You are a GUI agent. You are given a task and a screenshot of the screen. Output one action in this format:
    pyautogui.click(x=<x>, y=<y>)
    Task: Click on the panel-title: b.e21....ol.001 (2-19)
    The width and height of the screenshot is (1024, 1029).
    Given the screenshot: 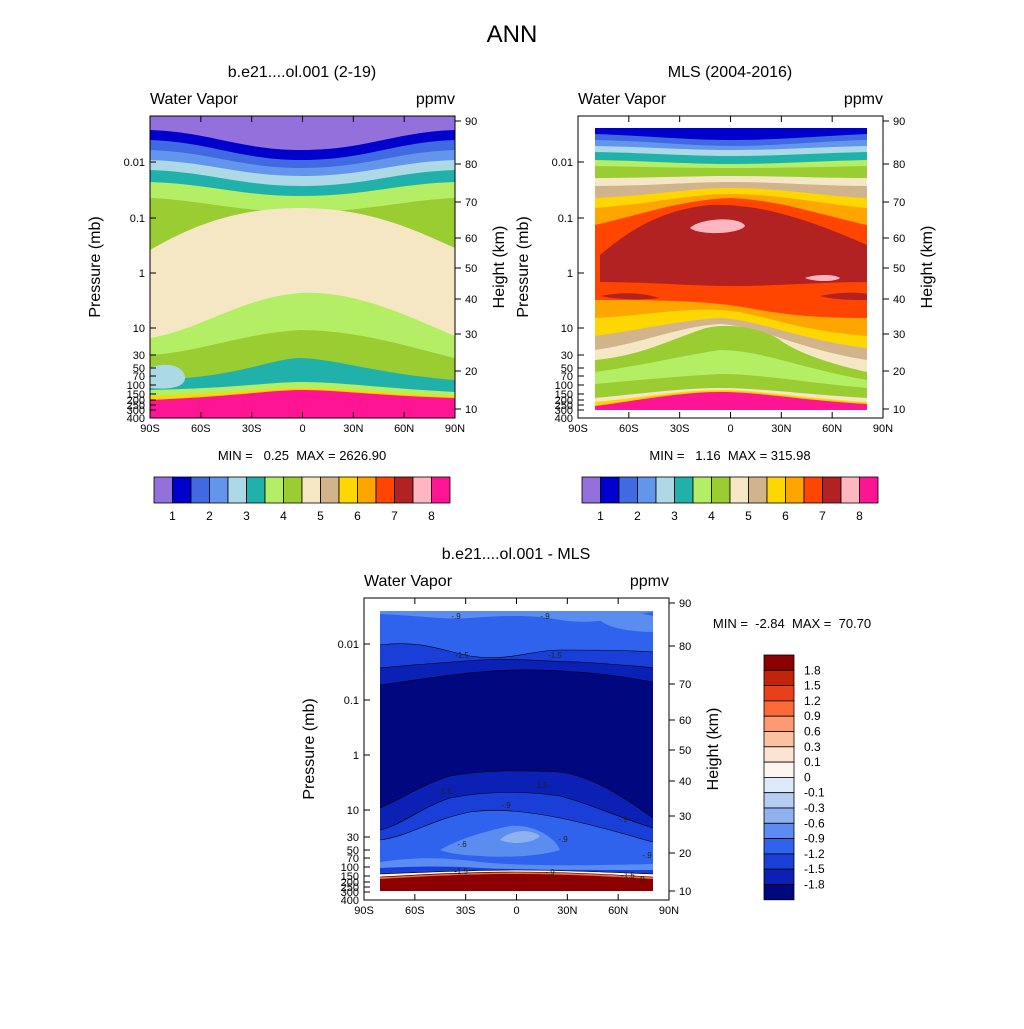 What is the action you would take?
    pyautogui.click(x=302, y=72)
    